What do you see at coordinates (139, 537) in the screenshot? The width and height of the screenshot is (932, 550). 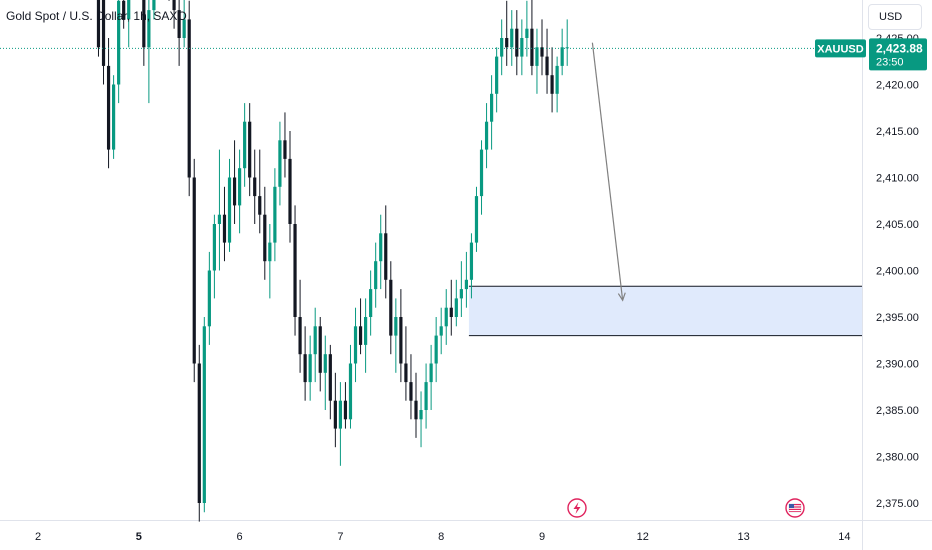 I see `x-tick-label: 5` at bounding box center [139, 537].